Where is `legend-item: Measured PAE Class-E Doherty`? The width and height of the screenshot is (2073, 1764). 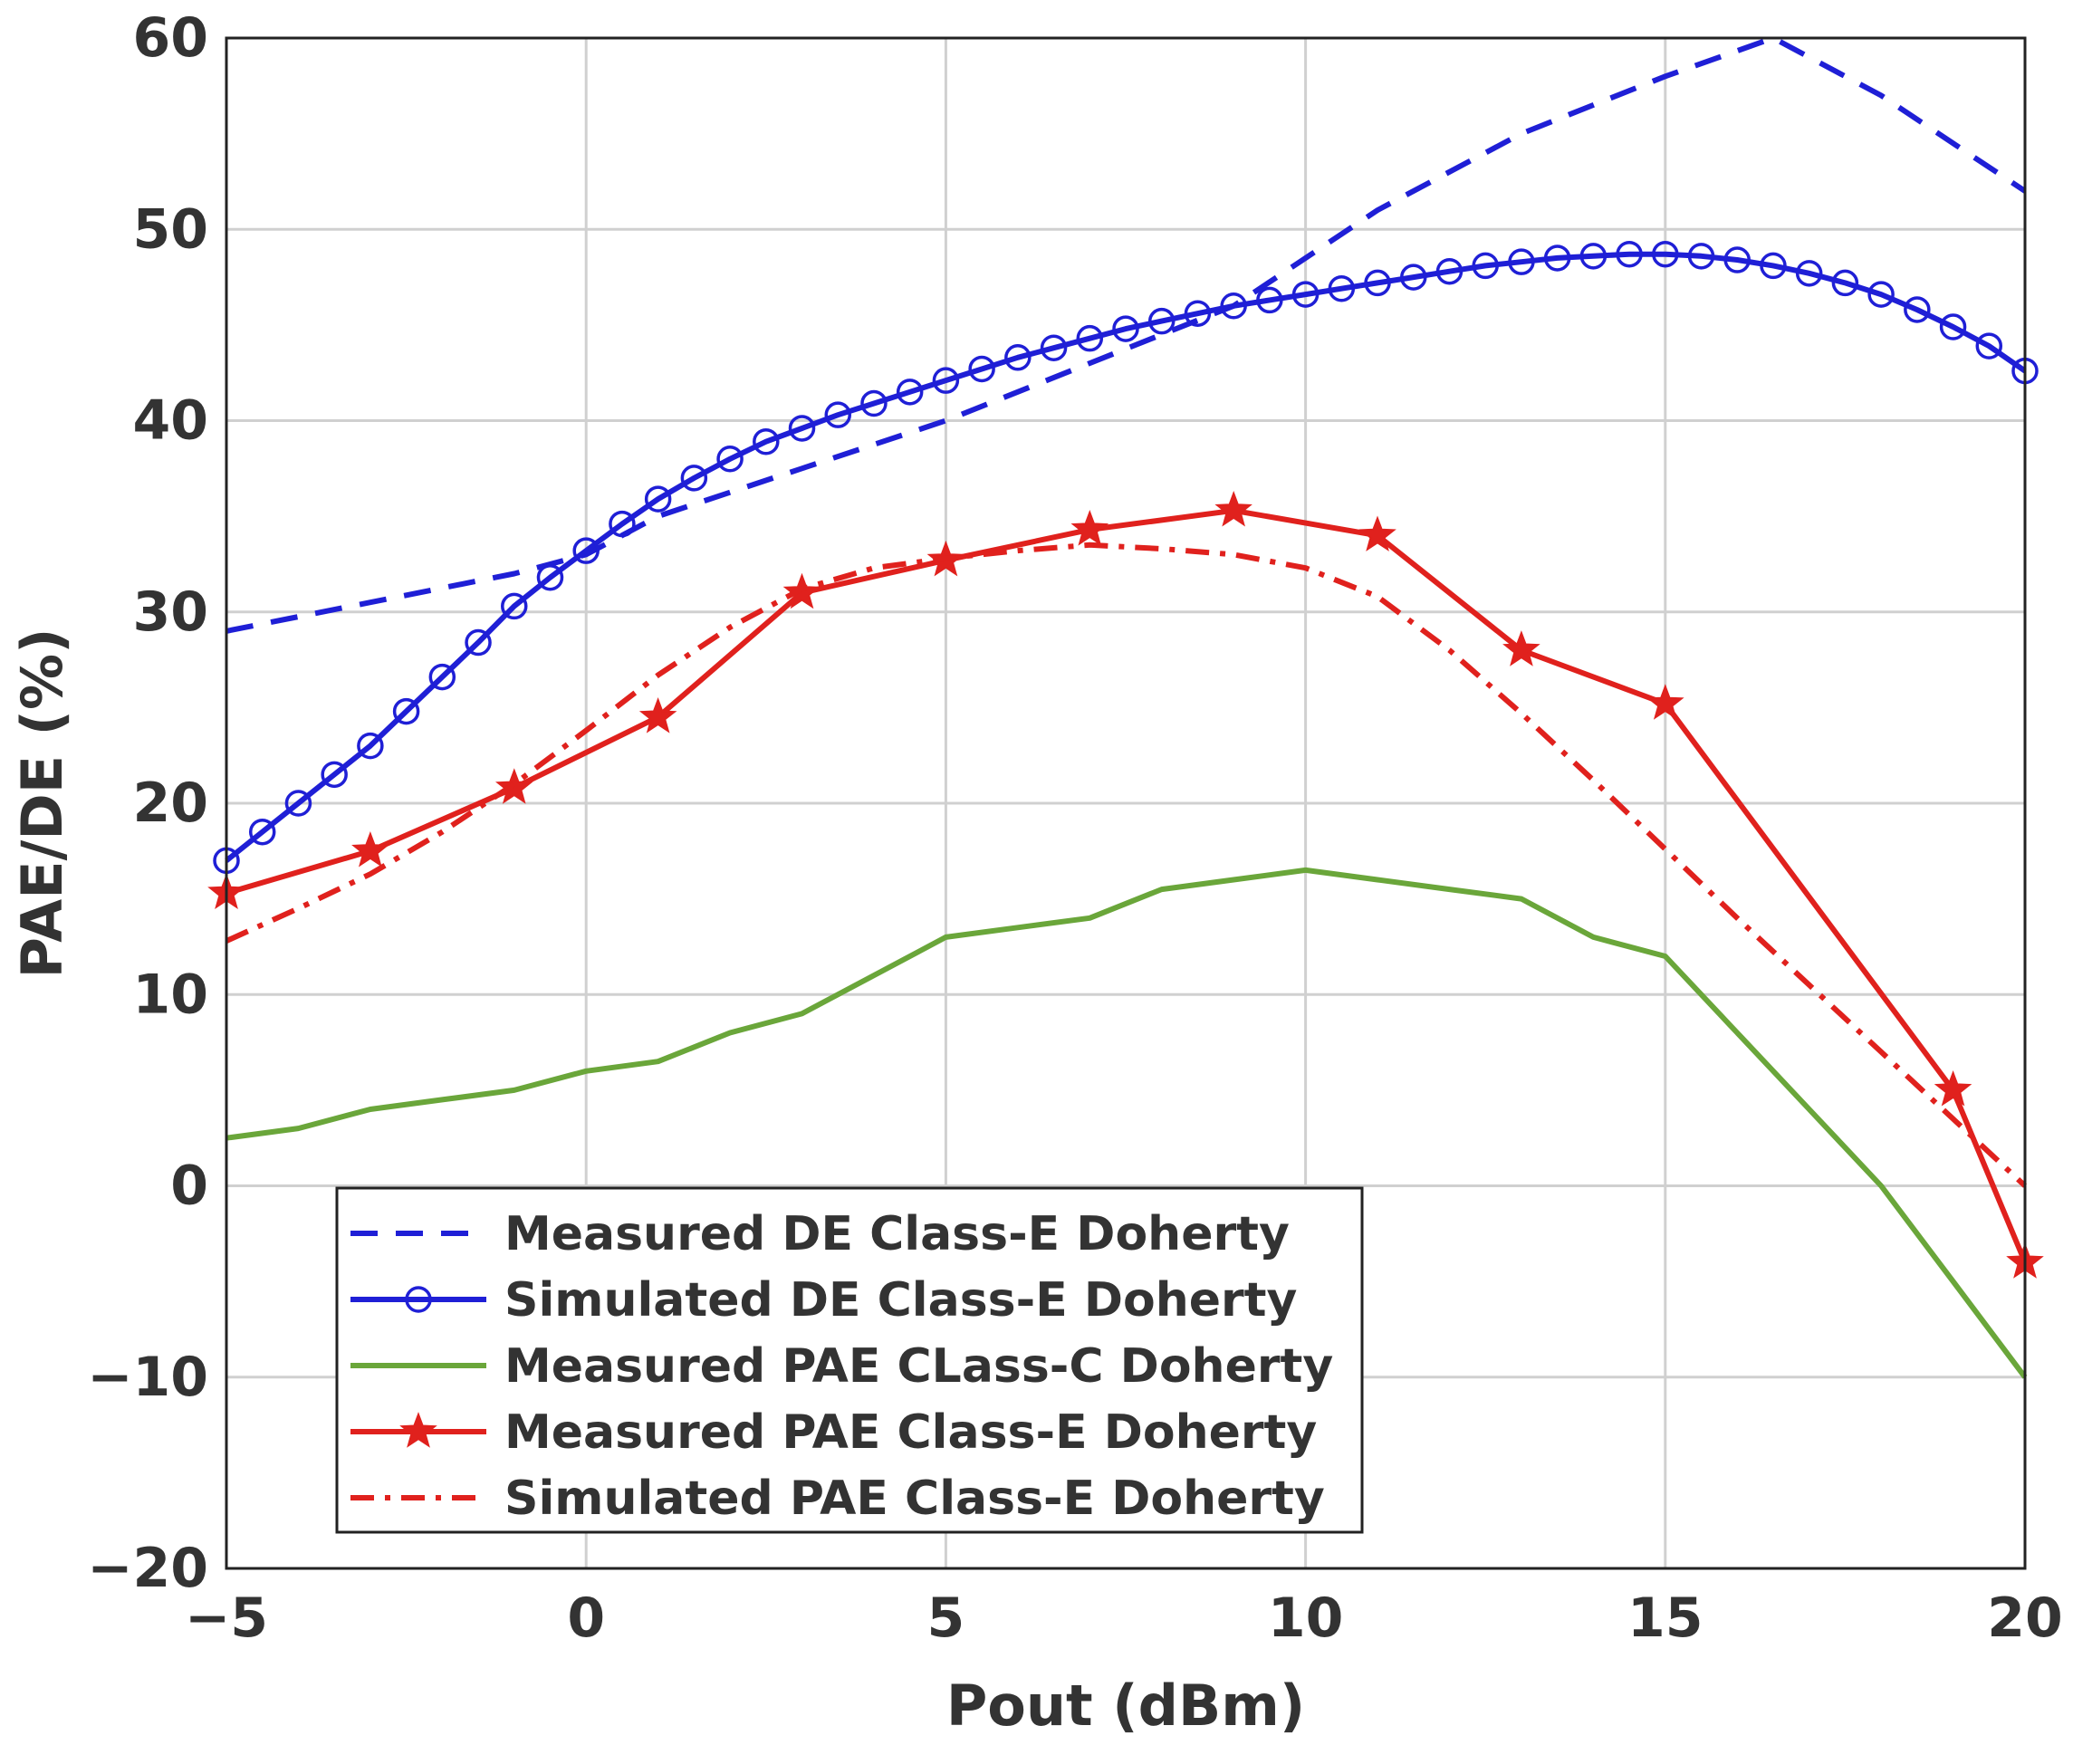 legend-item: Measured PAE Class-E Doherty is located at coordinates (833, 1433).